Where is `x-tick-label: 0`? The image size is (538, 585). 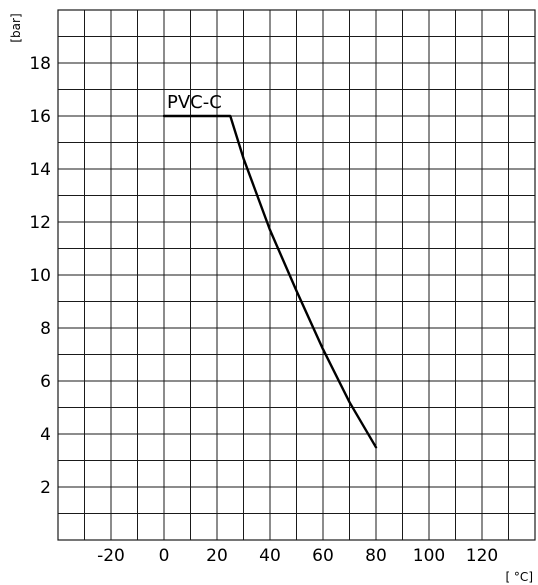
x-tick-label: 0 is located at coordinates (164, 556).